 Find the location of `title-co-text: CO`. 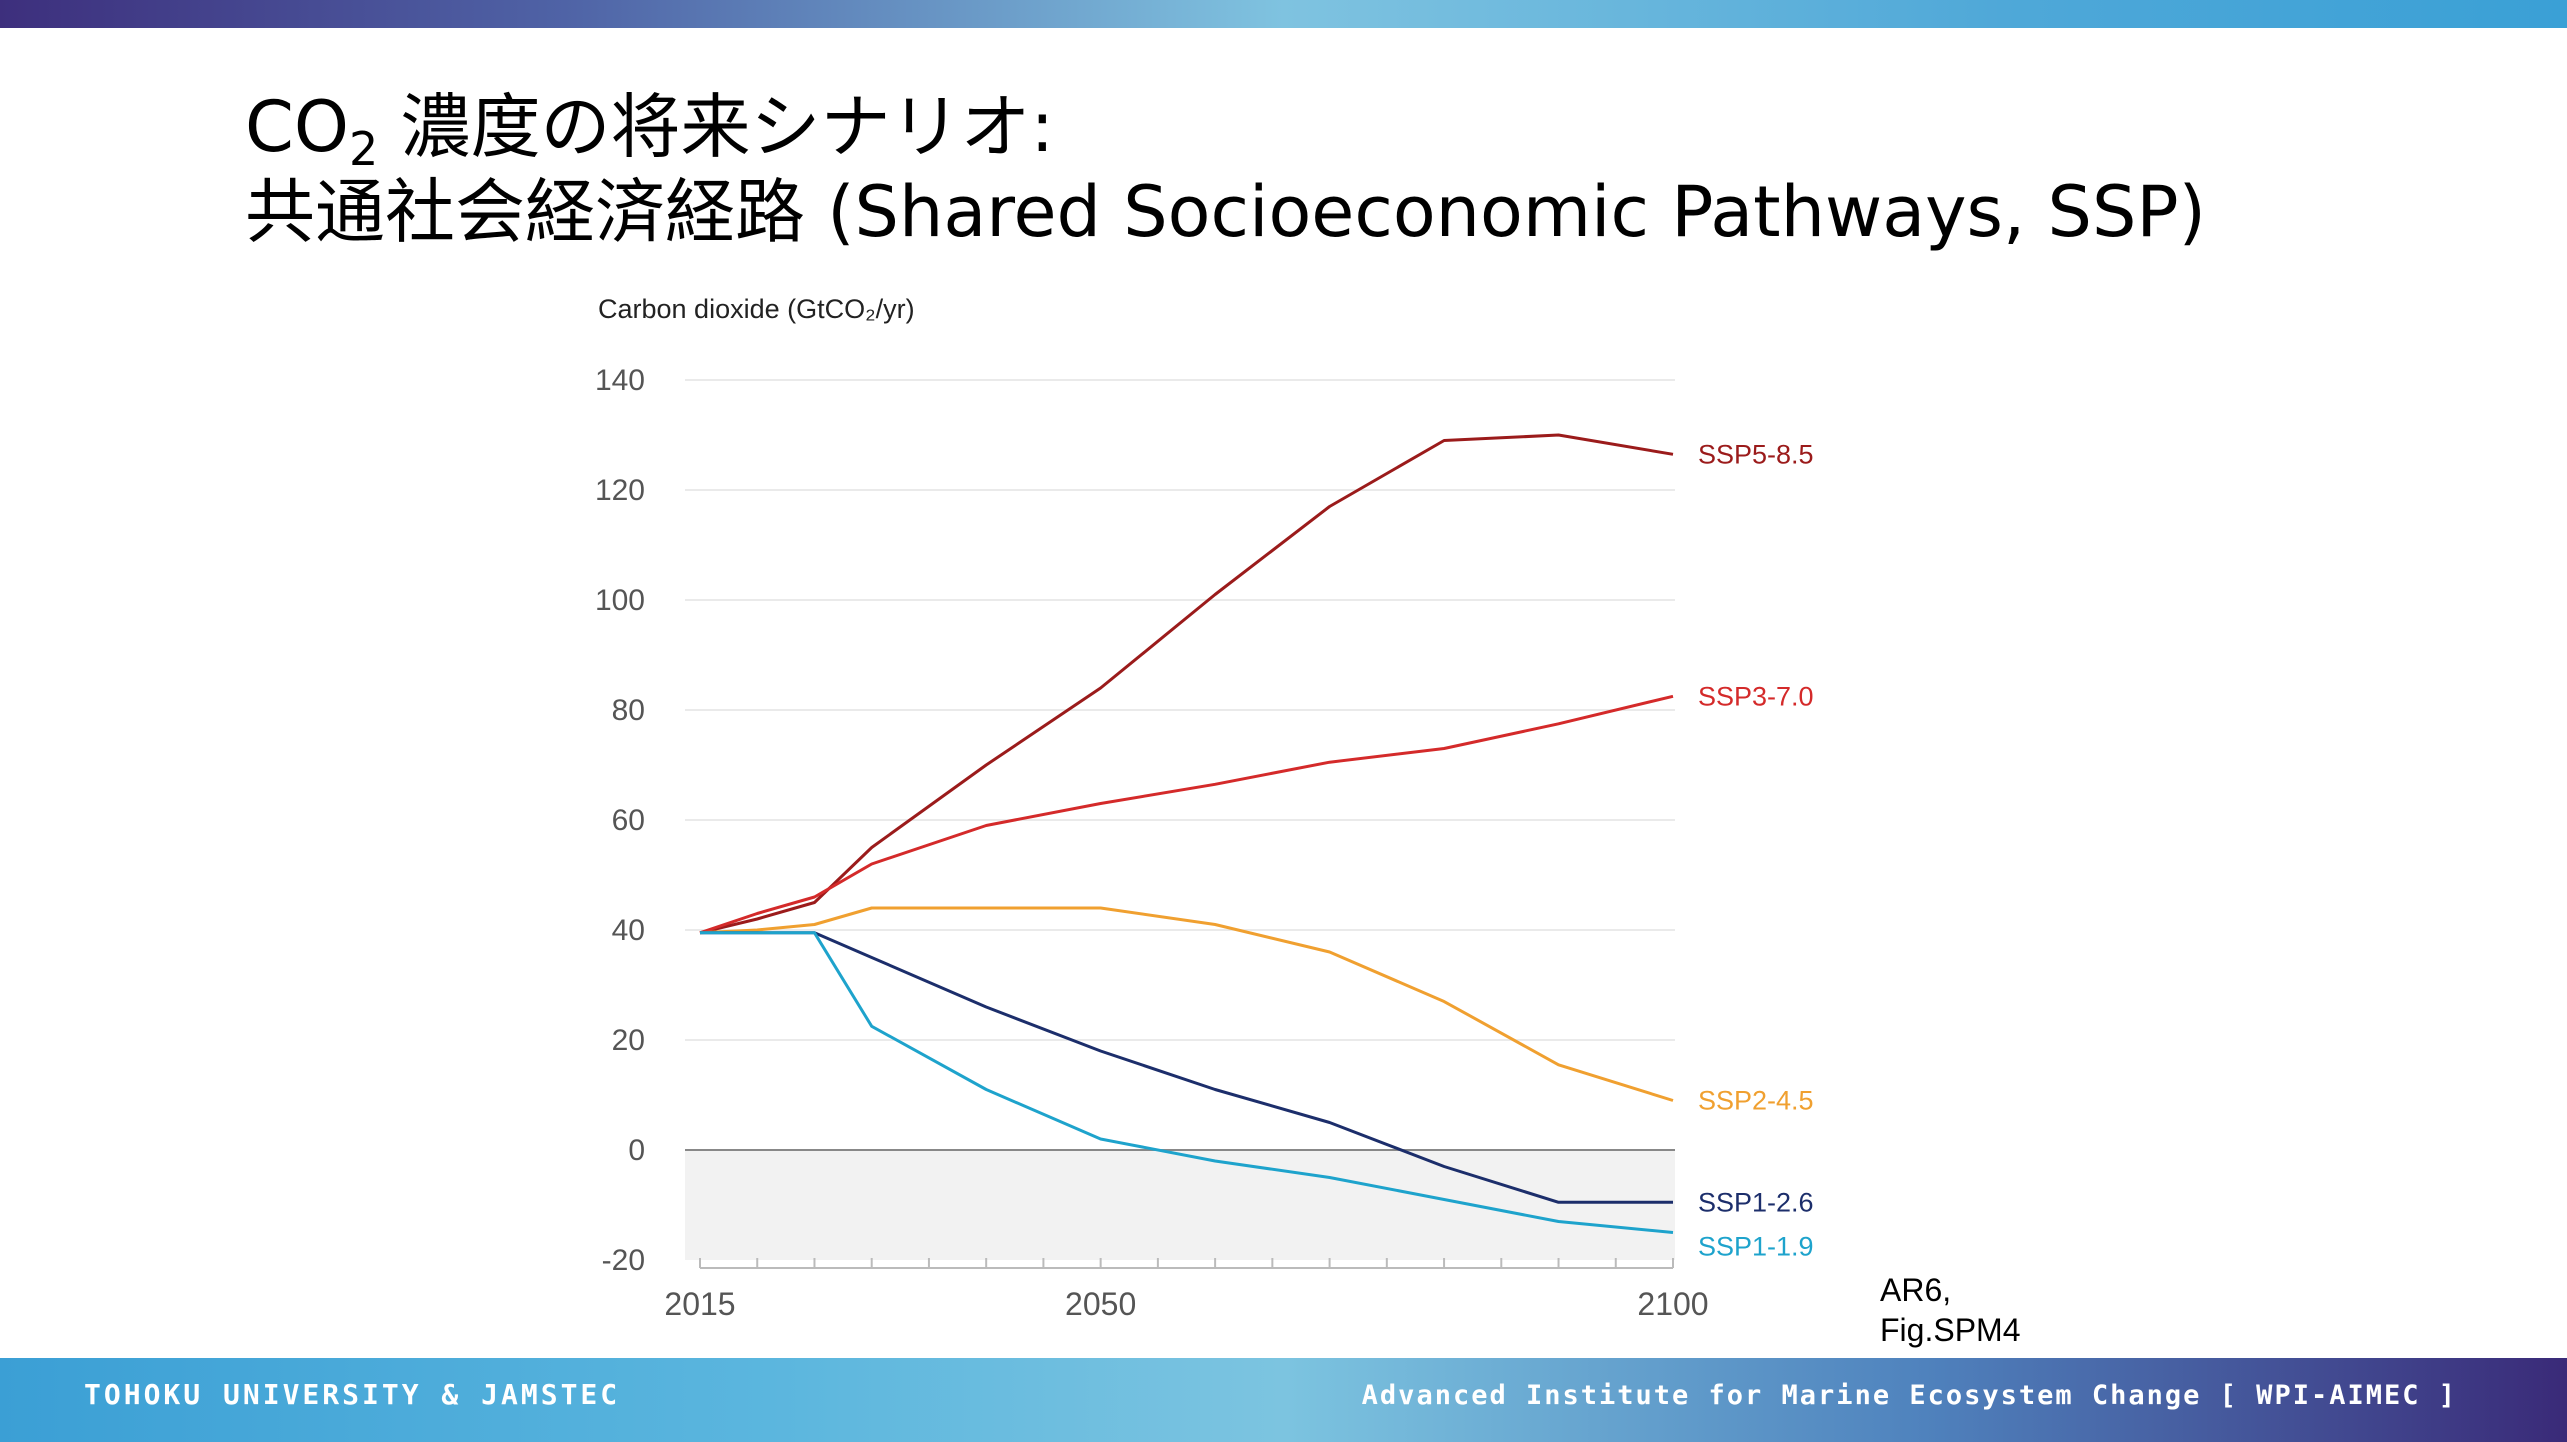

title-co-text: CO is located at coordinates (297, 127).